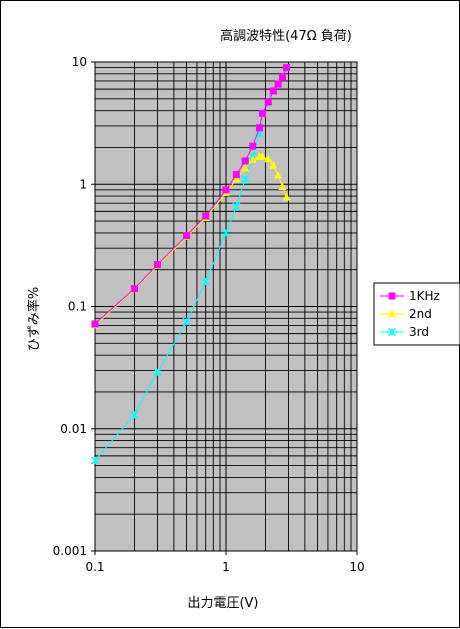 The height and width of the screenshot is (629, 460). What do you see at coordinates (404, 332) in the screenshot?
I see `legend-item: 3rd` at bounding box center [404, 332].